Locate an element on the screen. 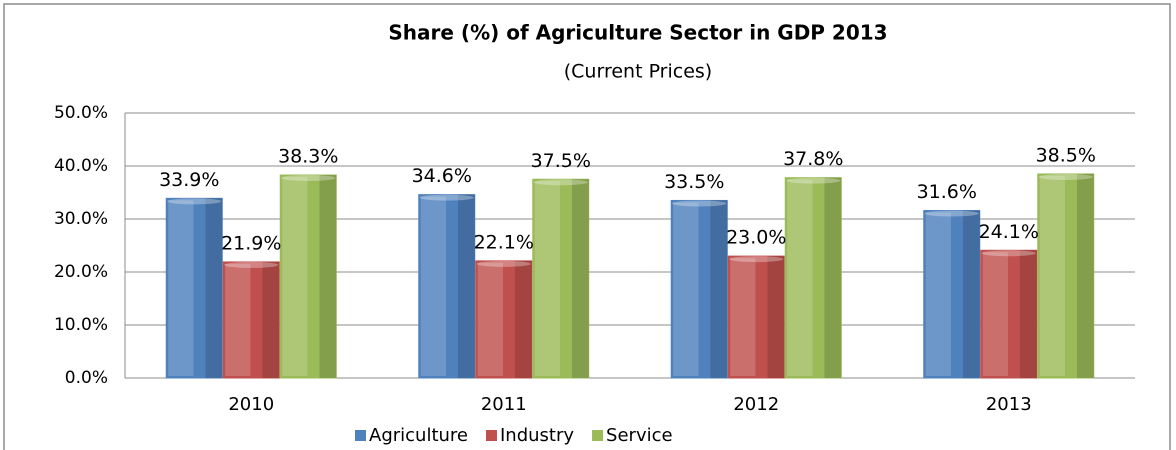 This screenshot has height=450, width=1176. value-label: 38.5% is located at coordinates (1066, 155).